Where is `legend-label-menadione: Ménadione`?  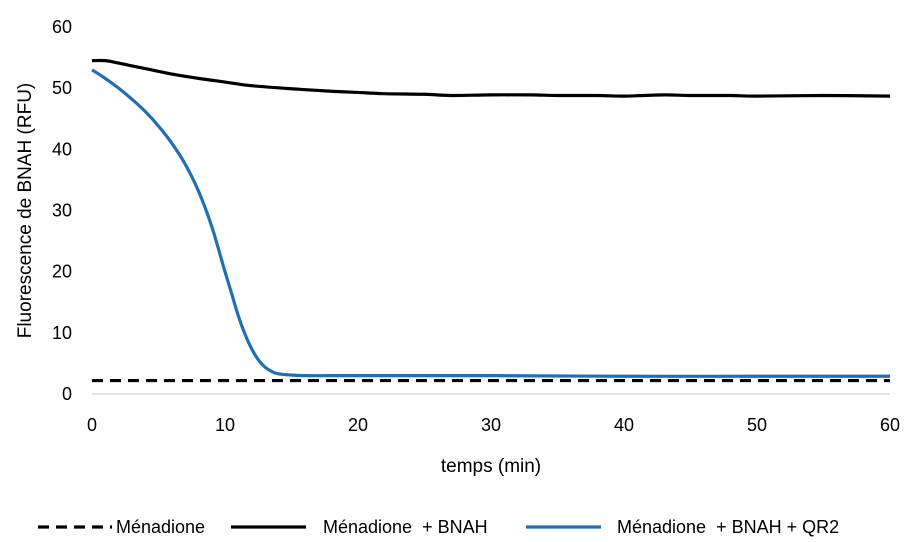
legend-label-menadione: Ménadione is located at coordinates (160, 527).